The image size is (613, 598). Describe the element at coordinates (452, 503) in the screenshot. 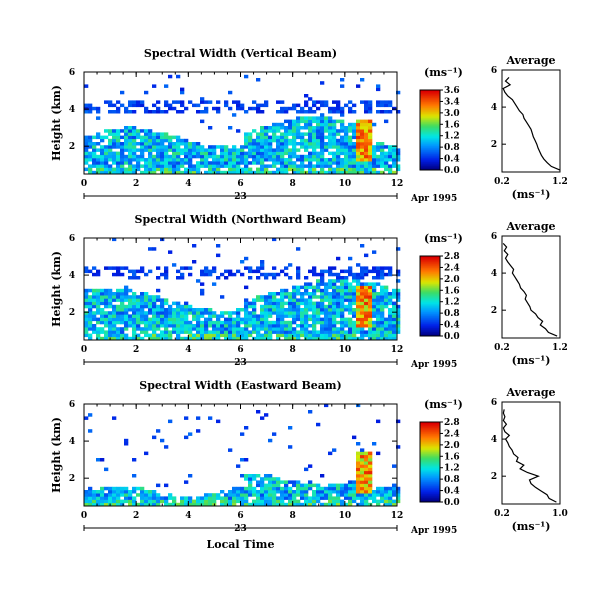

I see `colorbar-tick-label: 0.0` at that location.